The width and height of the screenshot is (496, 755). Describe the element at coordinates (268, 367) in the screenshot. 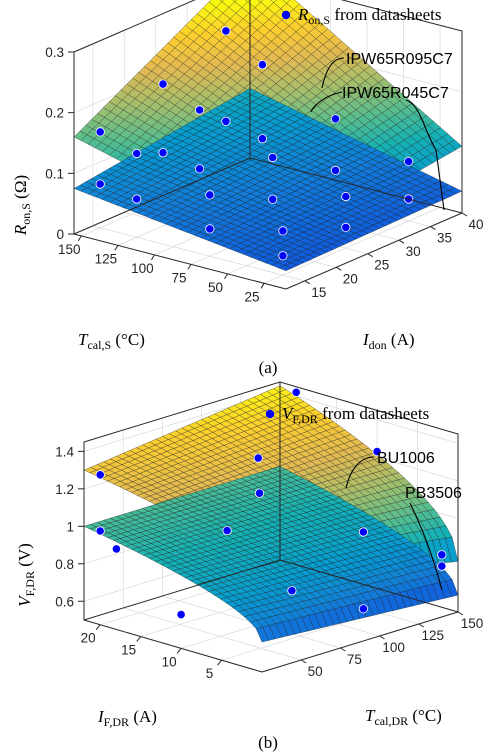

I see `panel-caption-a: (a)` at that location.